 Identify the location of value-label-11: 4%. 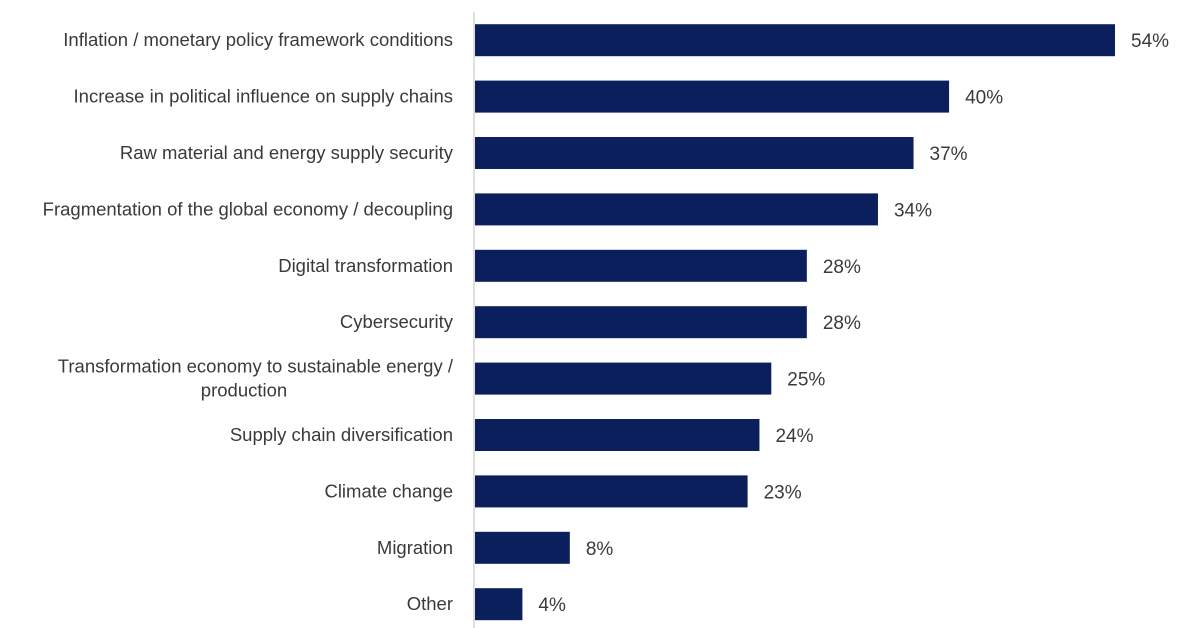
(552, 605).